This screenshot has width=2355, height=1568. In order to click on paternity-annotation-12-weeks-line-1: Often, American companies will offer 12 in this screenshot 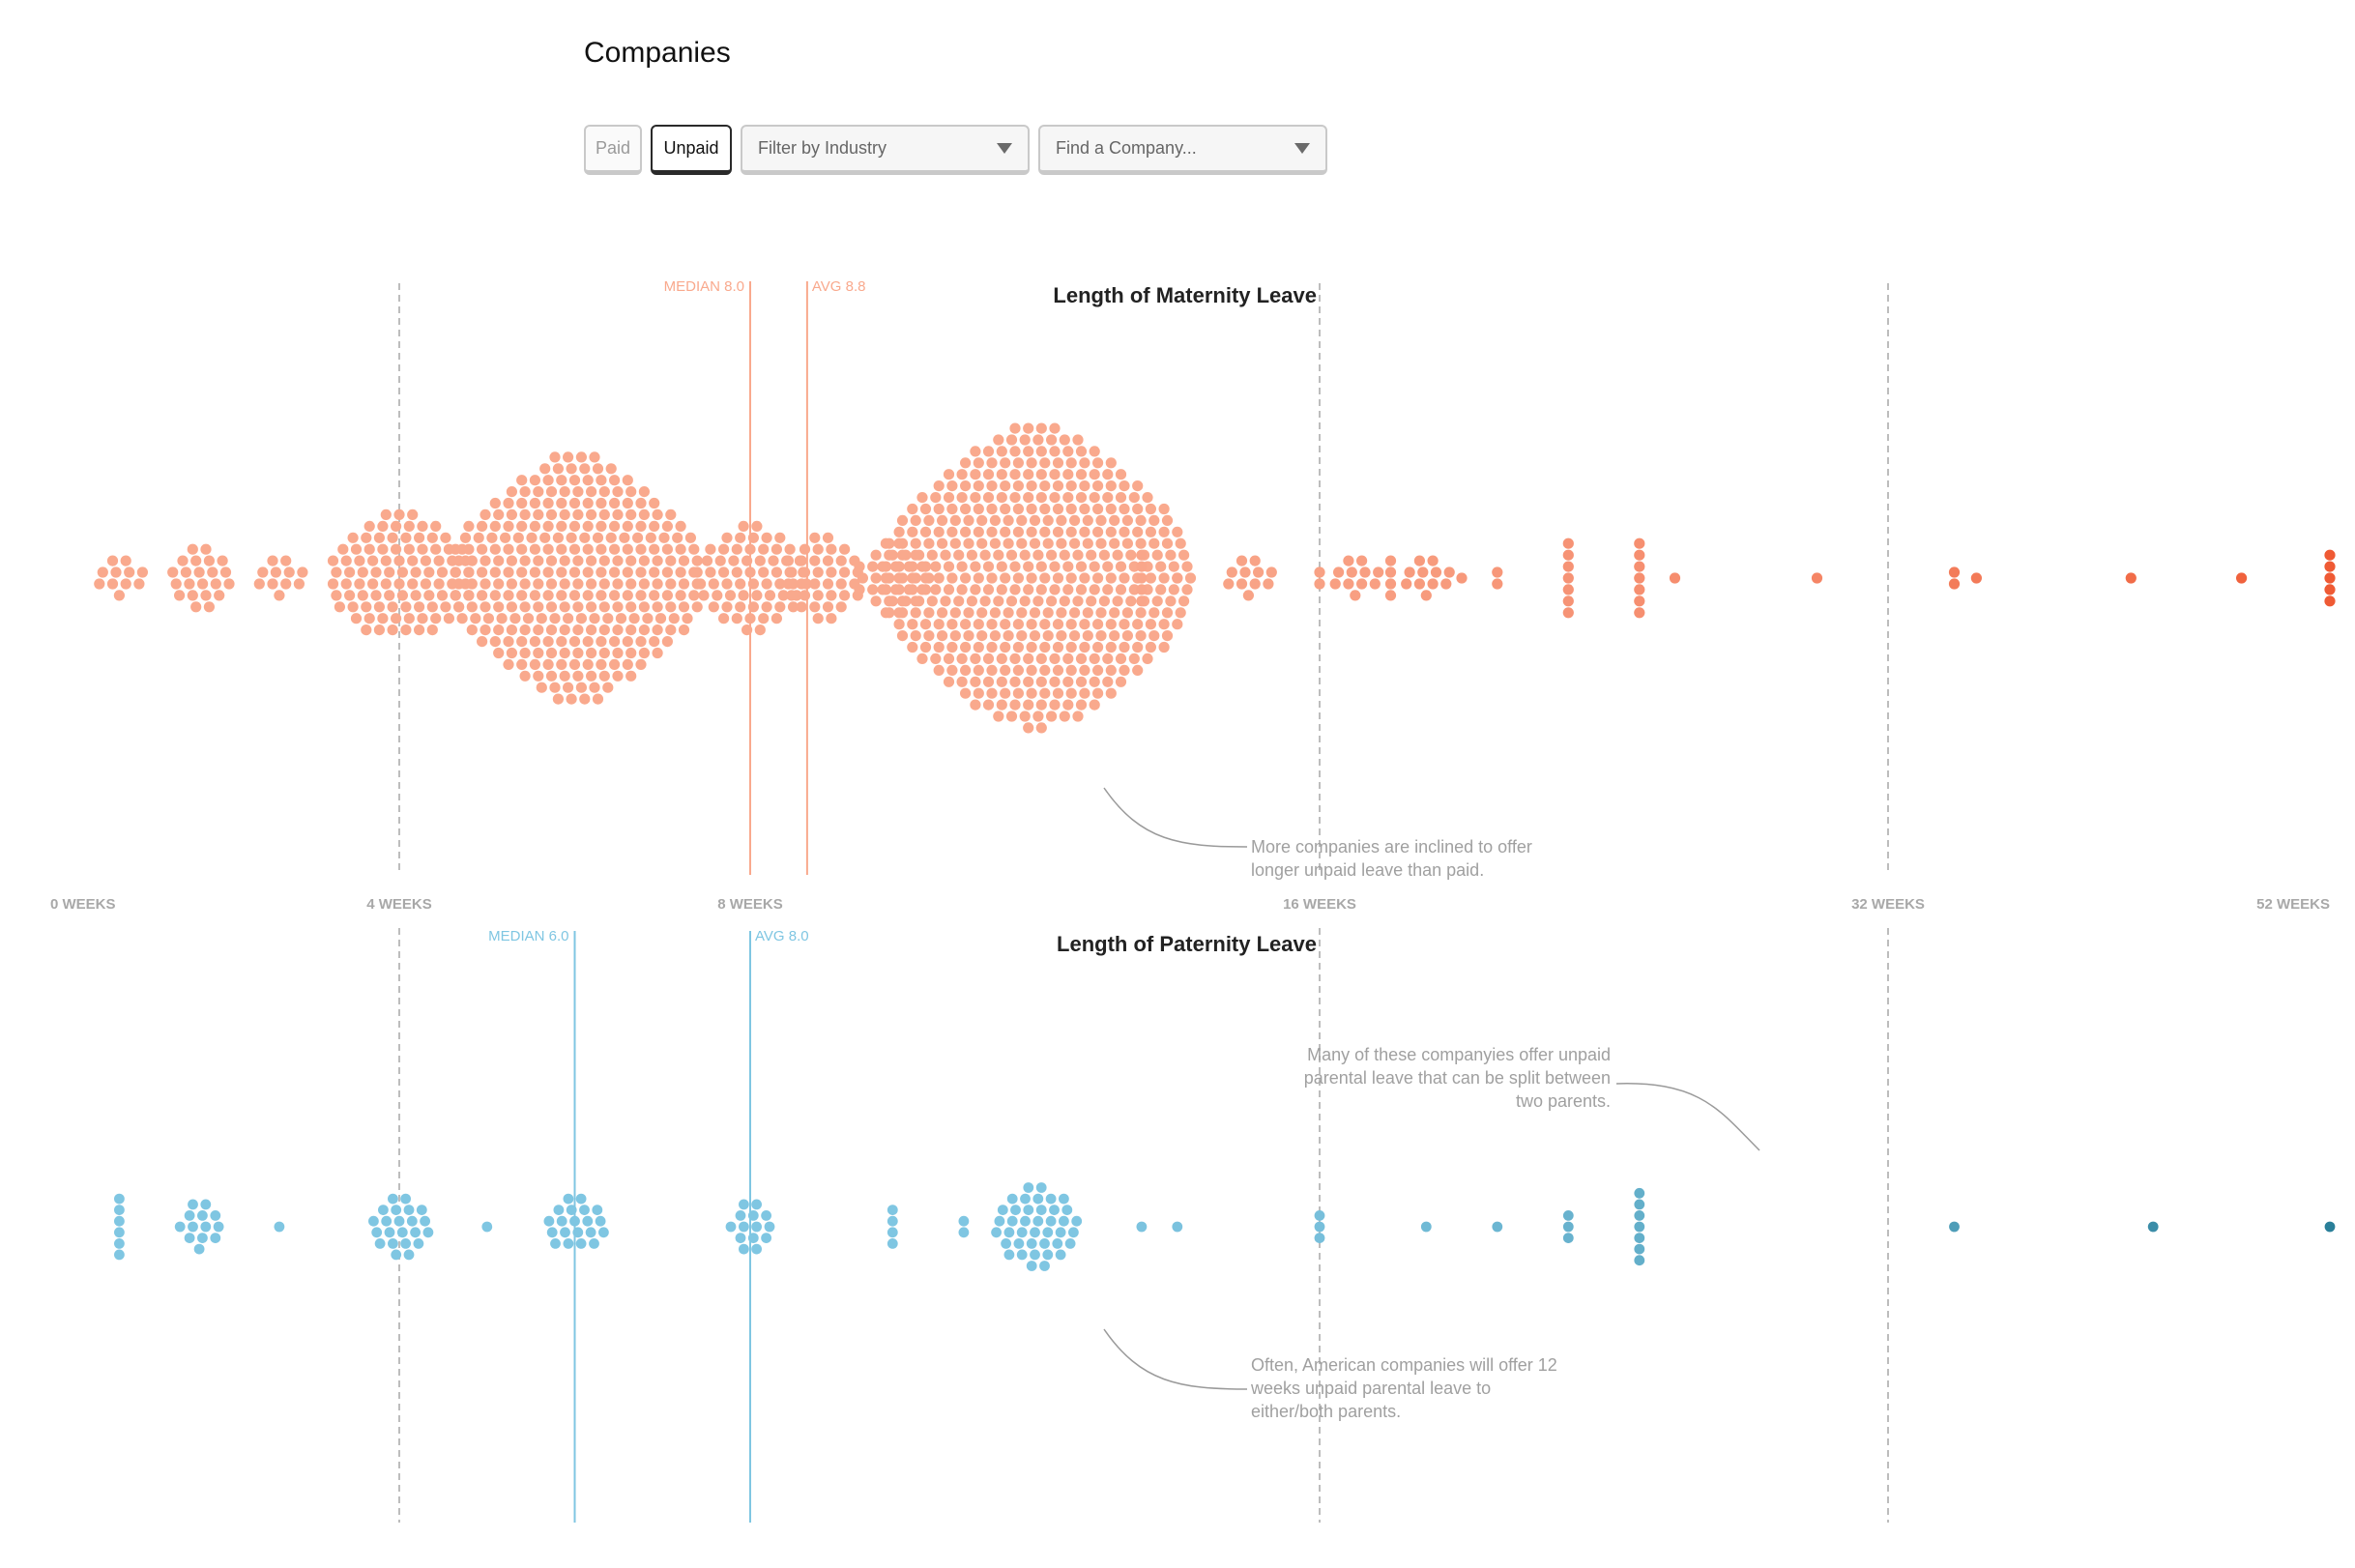, I will do `click(1404, 1365)`.